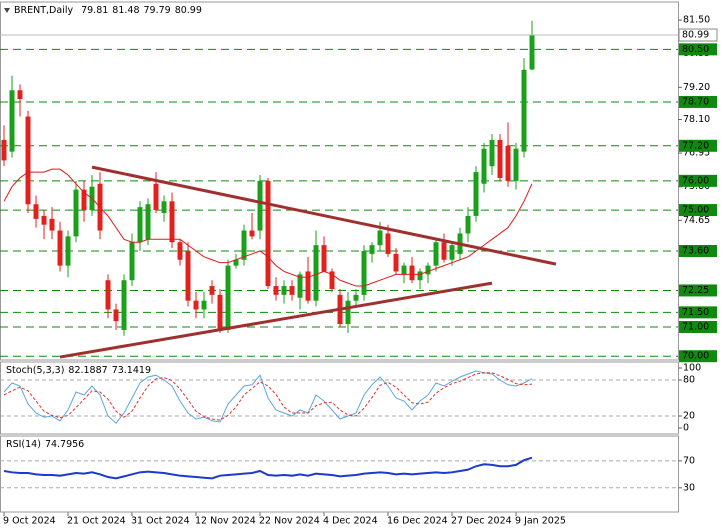  Describe the element at coordinates (87, 370) in the screenshot. I see `indicator-value: 82.1887` at that location.